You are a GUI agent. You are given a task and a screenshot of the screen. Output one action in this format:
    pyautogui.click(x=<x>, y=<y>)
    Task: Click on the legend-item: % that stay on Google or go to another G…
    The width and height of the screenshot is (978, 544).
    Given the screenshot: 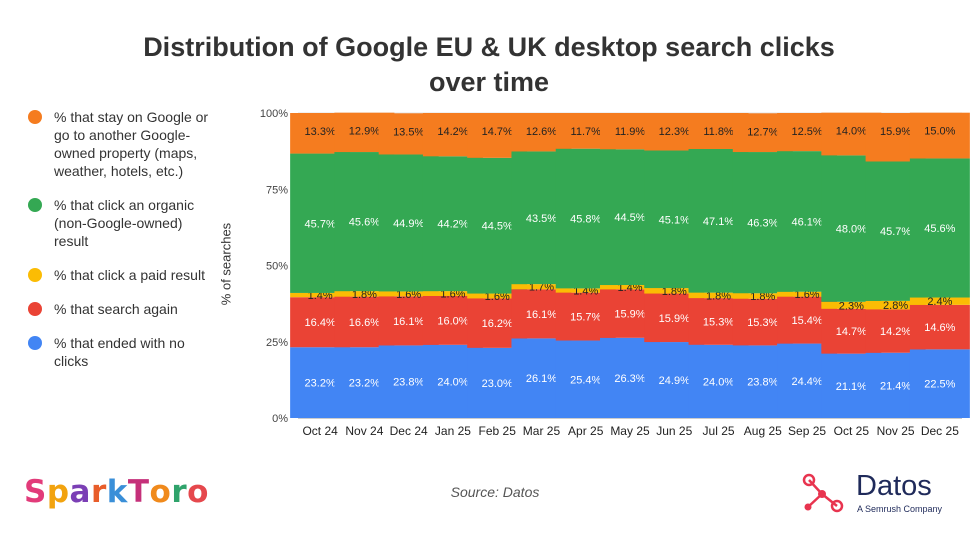 What is the action you would take?
    pyautogui.click(x=123, y=144)
    